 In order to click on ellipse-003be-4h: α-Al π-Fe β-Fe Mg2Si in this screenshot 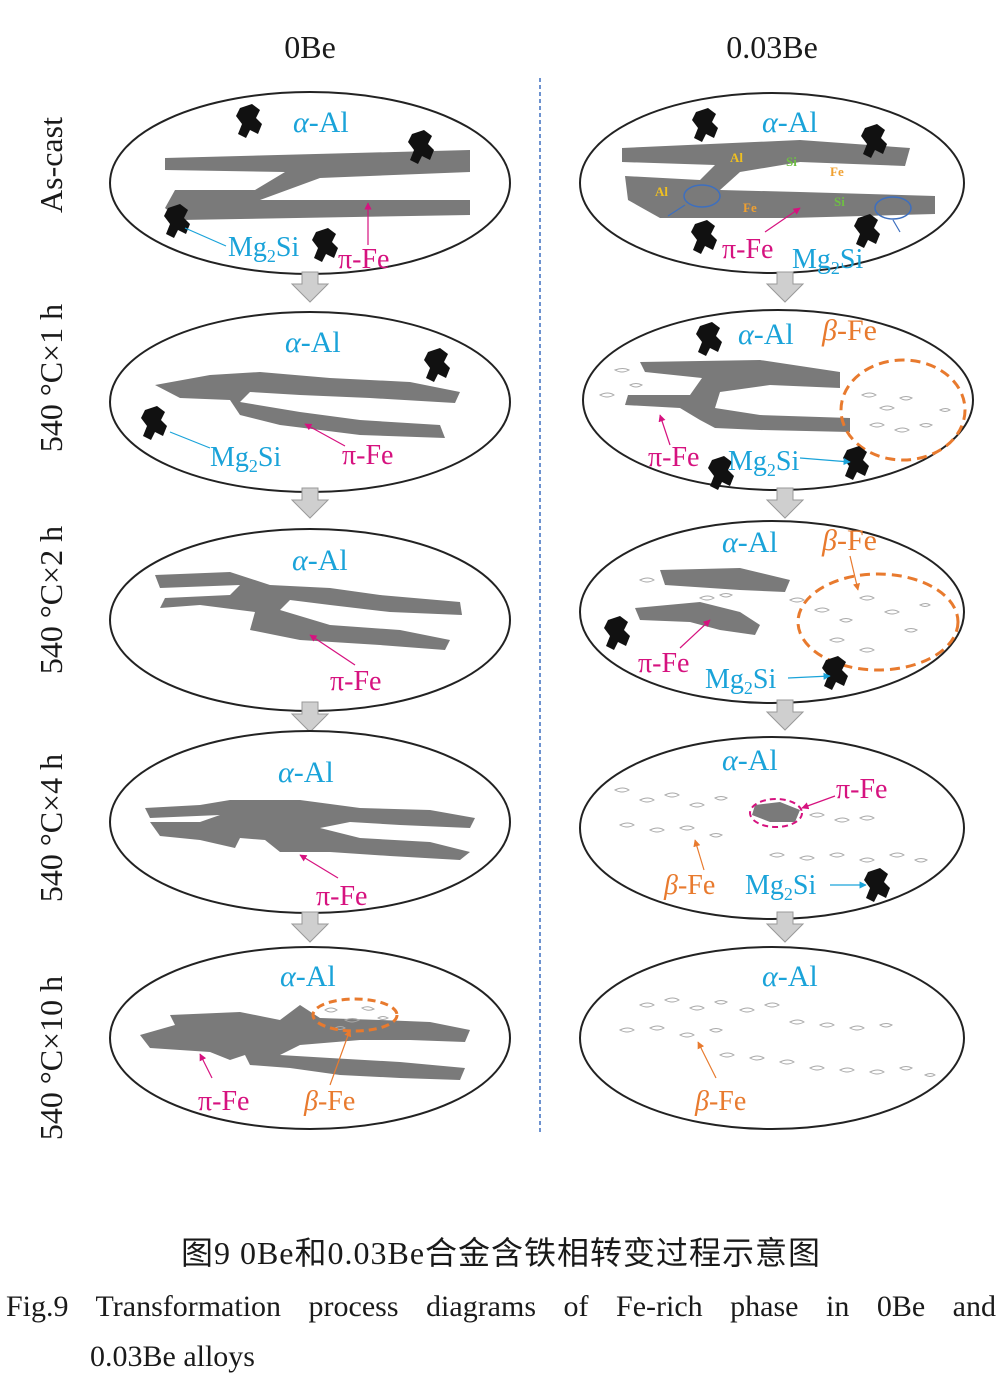, I will do `click(772, 828)`.